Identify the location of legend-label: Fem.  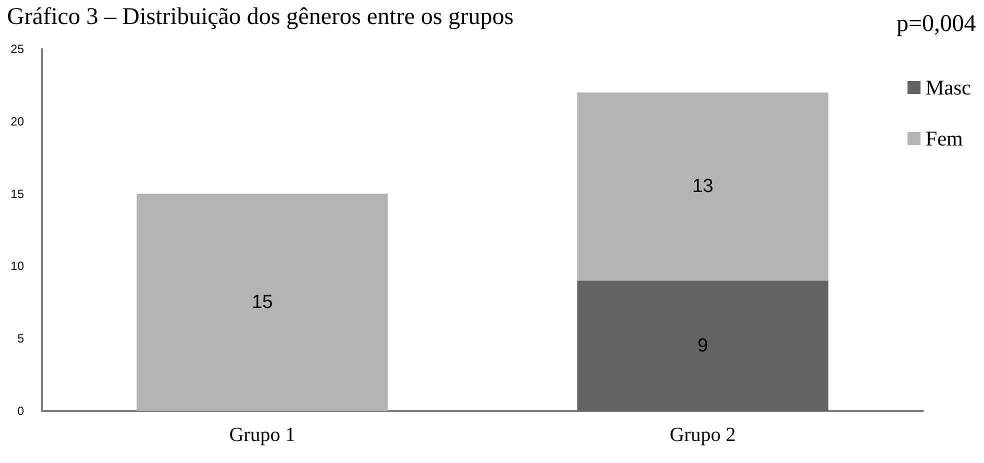
(944, 138).